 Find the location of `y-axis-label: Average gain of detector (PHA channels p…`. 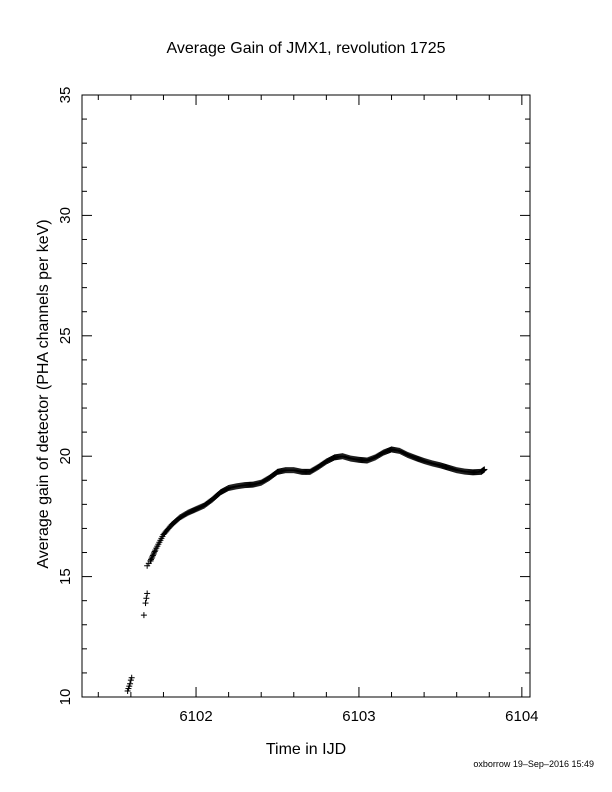

y-axis-label: Average gain of detector (PHA channels p… is located at coordinates (43, 393).